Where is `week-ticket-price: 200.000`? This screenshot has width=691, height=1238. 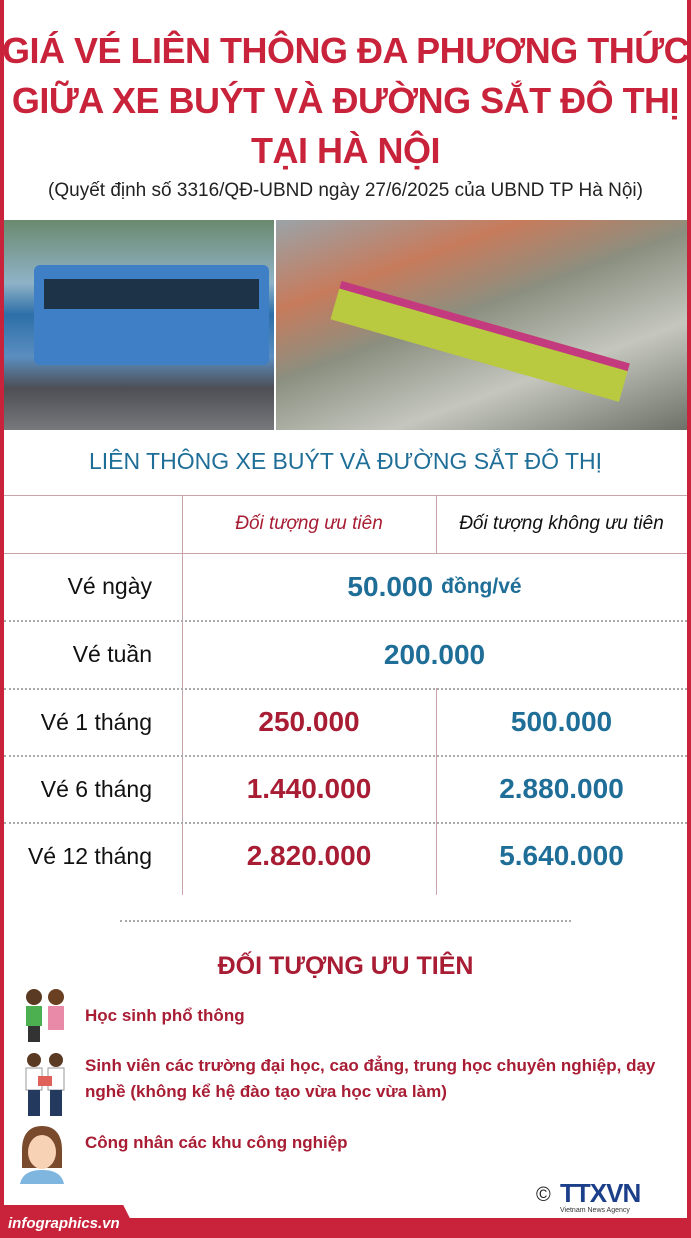
week-ticket-price: 200.000 is located at coordinates (434, 654).